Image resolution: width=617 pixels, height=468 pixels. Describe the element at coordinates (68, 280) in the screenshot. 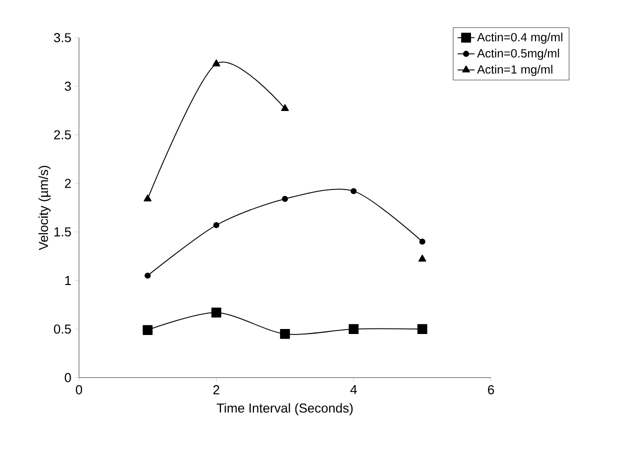

I see `y-tick-label: 1` at that location.